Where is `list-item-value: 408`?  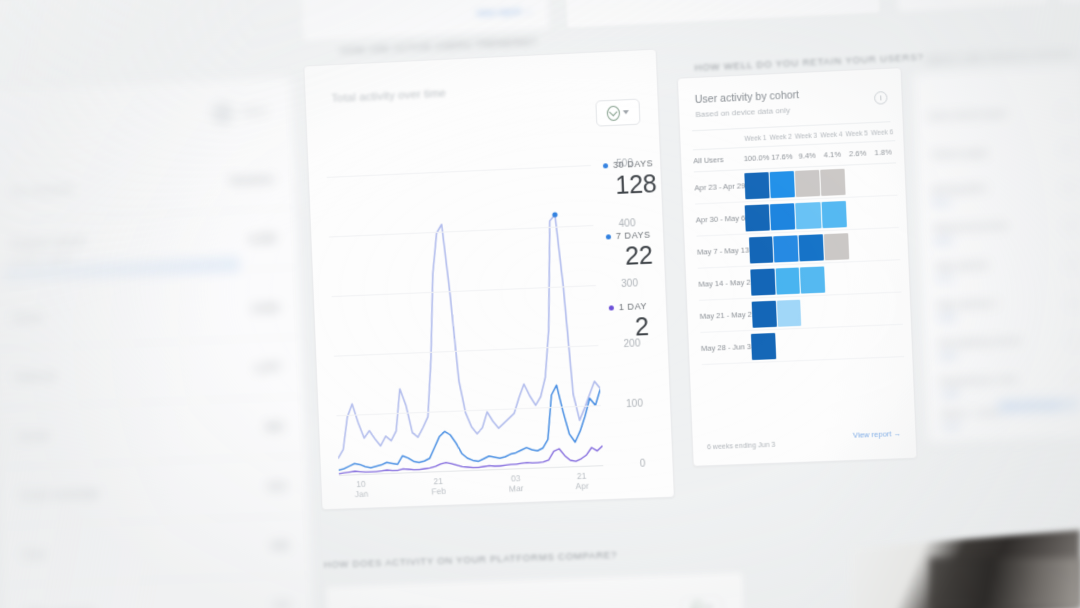
list-item-value: 408 is located at coordinates (279, 546).